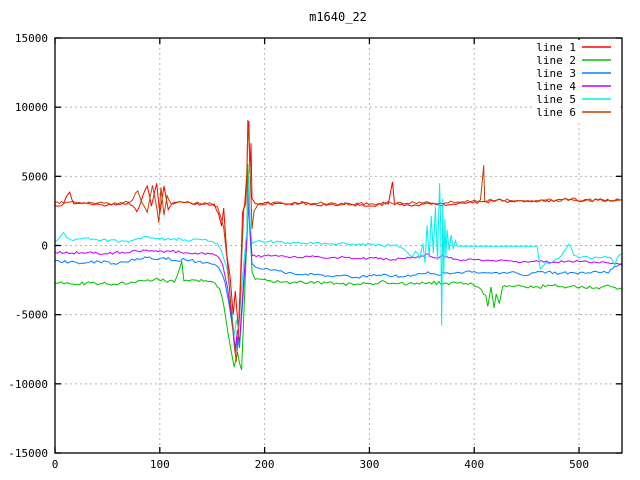  I want to click on legend-label: line 1, so click(556, 47).